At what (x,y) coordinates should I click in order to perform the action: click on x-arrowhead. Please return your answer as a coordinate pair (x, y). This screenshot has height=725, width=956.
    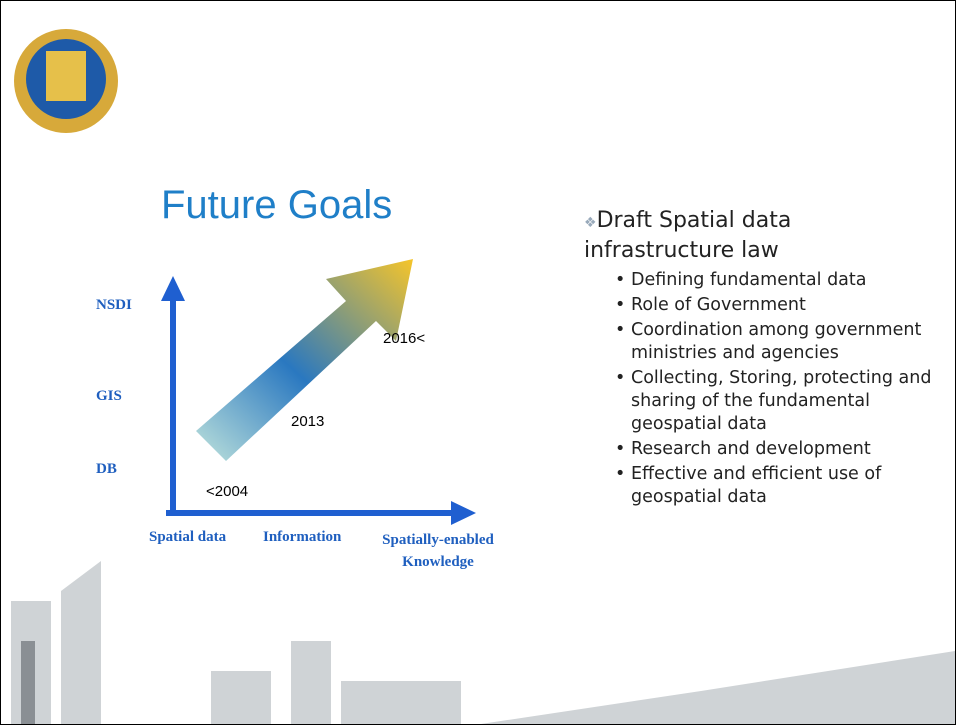
    Looking at the image, I should click on (463, 513).